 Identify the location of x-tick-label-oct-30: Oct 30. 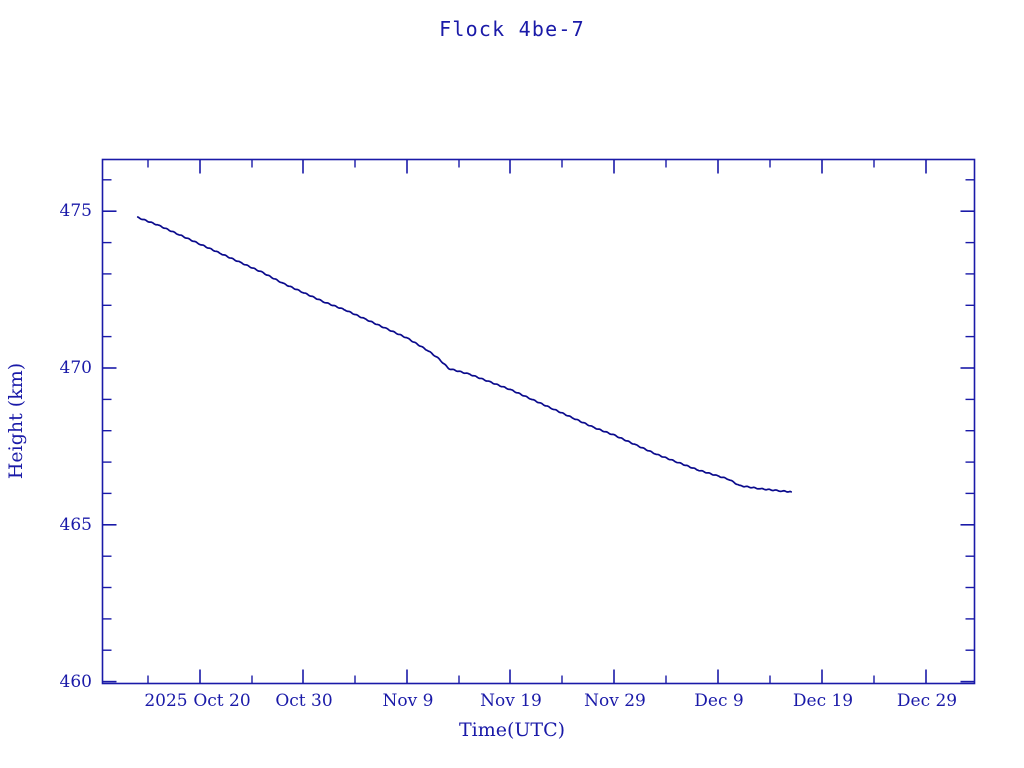
(304, 701).